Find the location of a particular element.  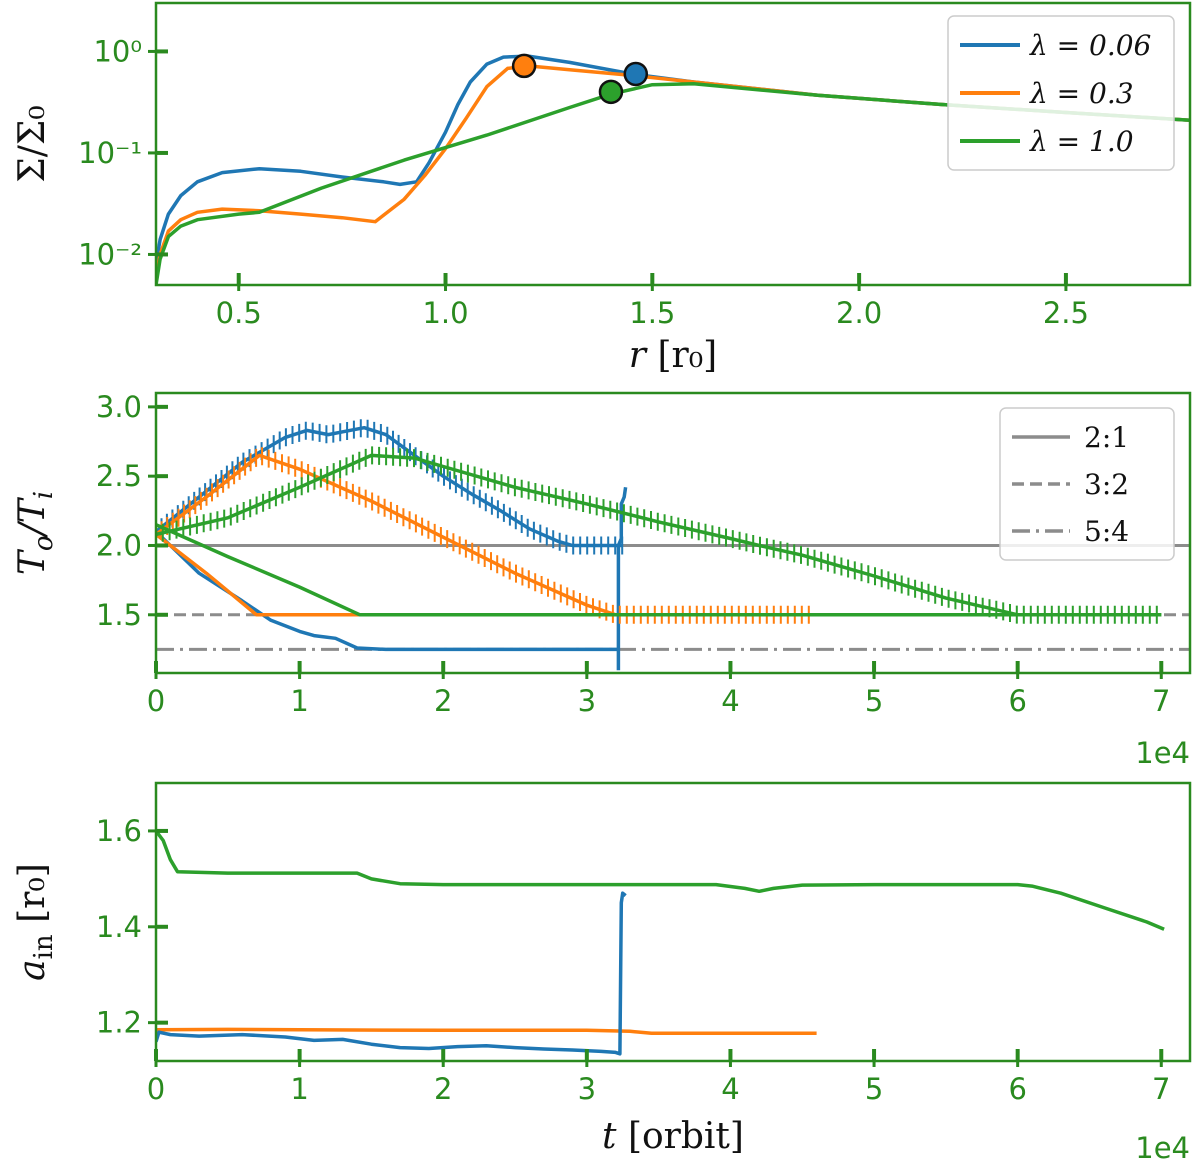

planet-marker-orange is located at coordinates (524, 66).